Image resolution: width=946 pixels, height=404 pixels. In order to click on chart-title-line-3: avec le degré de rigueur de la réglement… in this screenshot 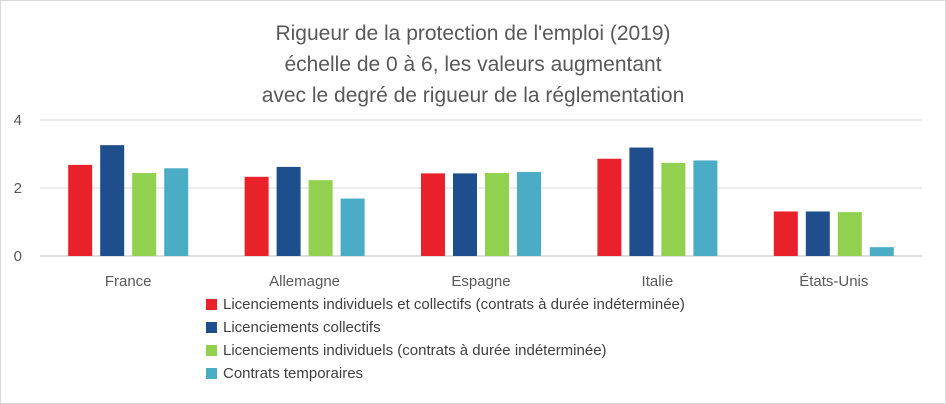, I will do `click(473, 95)`.